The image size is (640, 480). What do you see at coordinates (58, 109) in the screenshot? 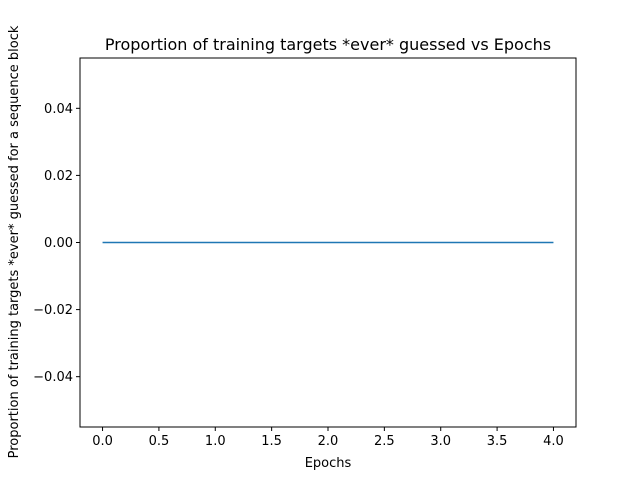
I see `y-tick-label: 0.04` at bounding box center [58, 109].